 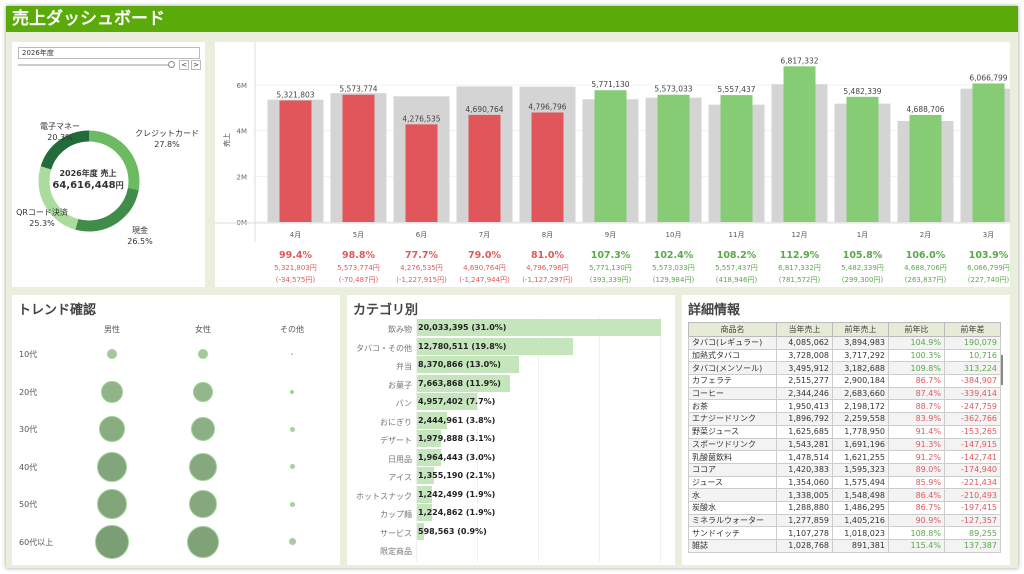 I want to click on category-label: 限定商品, so click(x=396, y=551).